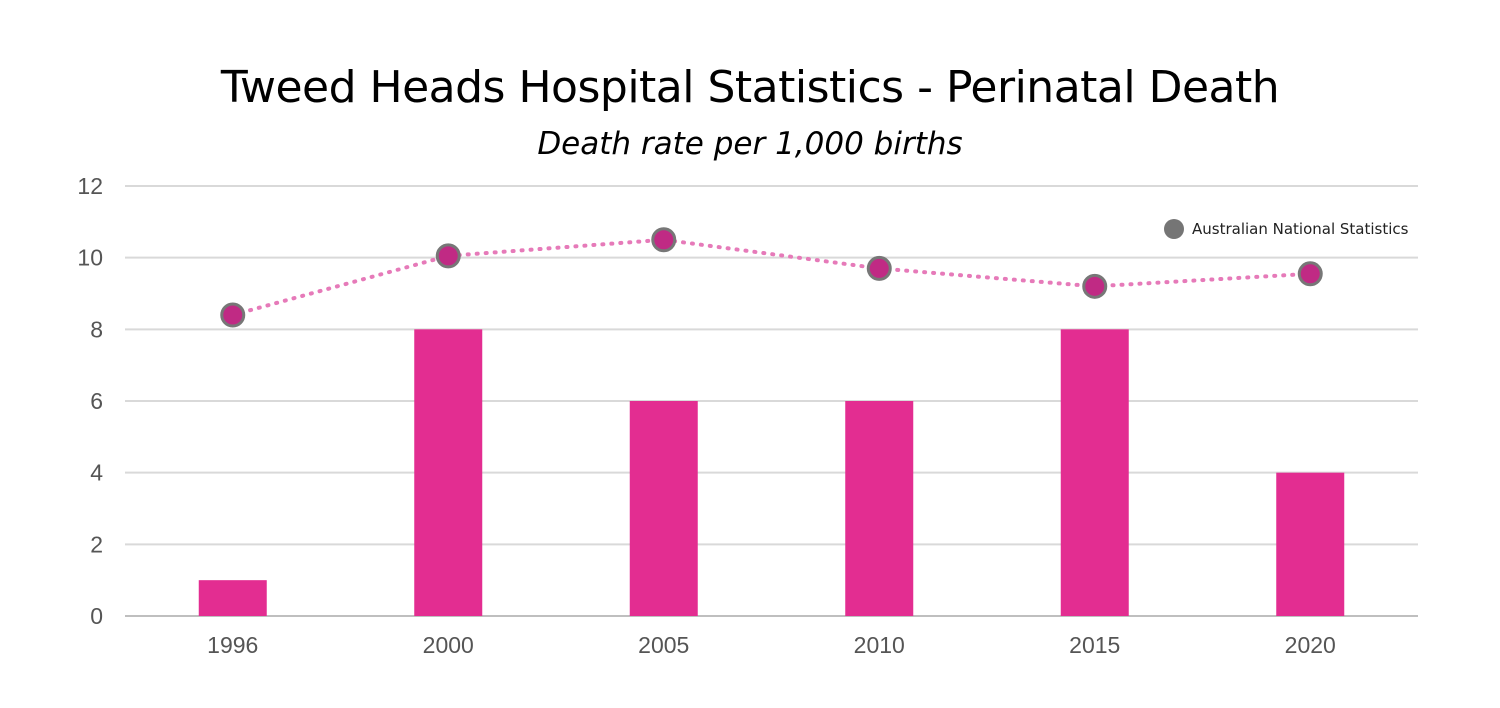 The height and width of the screenshot is (708, 1500). Describe the element at coordinates (96, 616) in the screenshot. I see `y-tick-label: 0` at that location.